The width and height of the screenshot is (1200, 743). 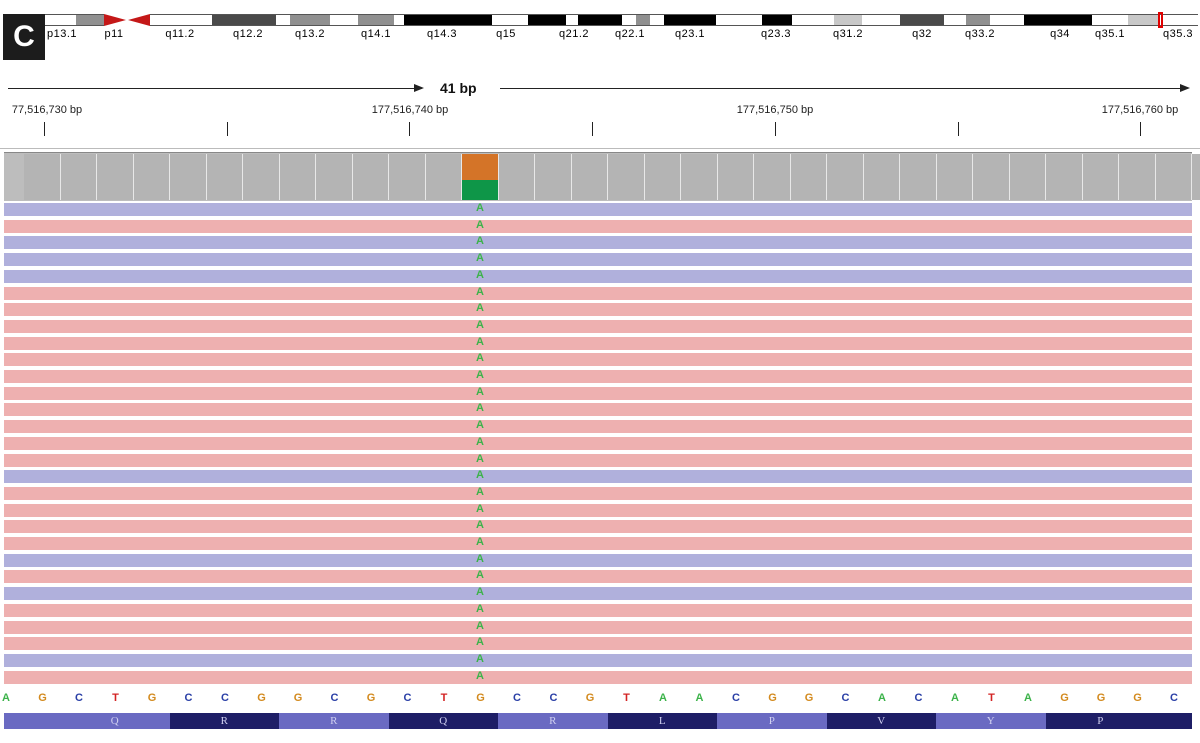 I want to click on band-label: p13.1, so click(x=62, y=34).